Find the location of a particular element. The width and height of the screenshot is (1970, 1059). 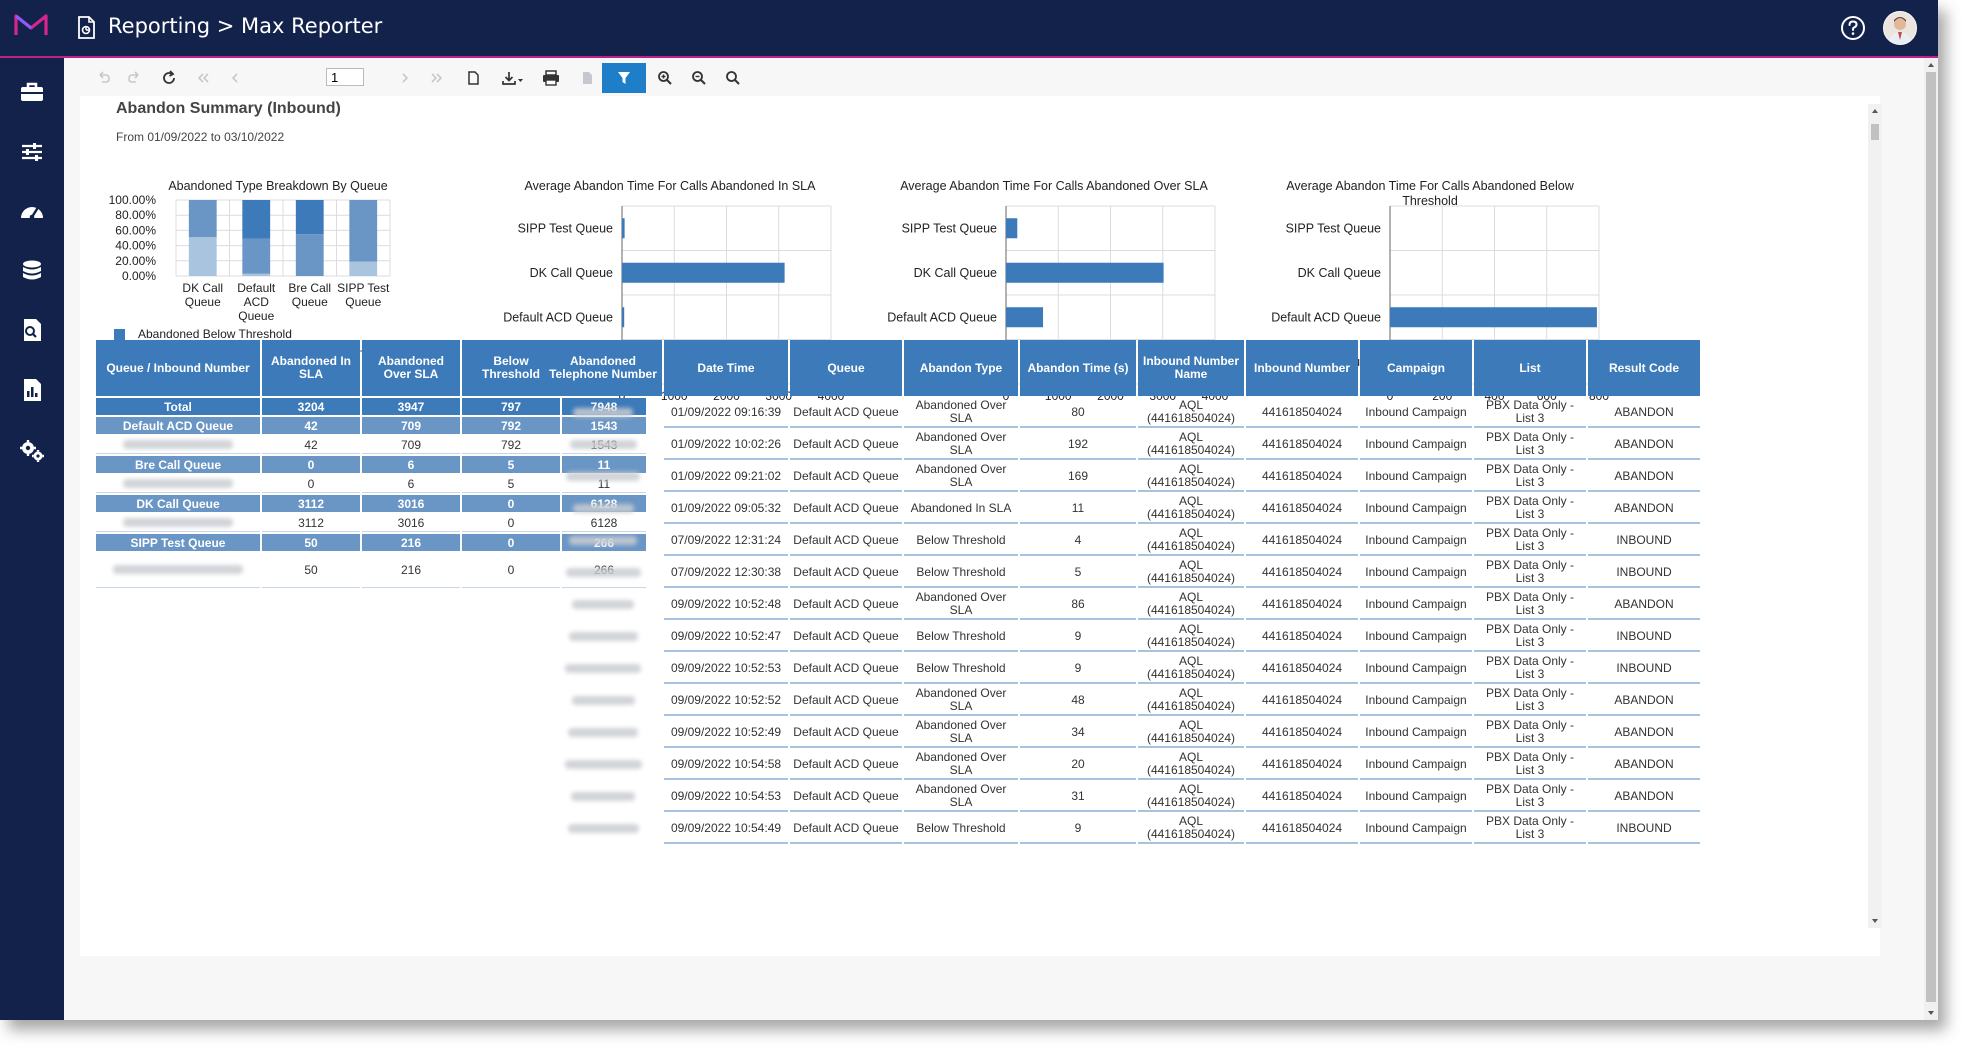

print-button is located at coordinates (551, 78).